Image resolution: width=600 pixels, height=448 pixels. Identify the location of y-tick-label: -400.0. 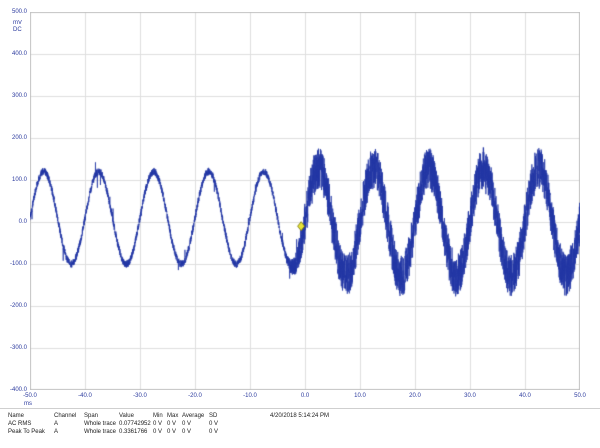
(18, 390).